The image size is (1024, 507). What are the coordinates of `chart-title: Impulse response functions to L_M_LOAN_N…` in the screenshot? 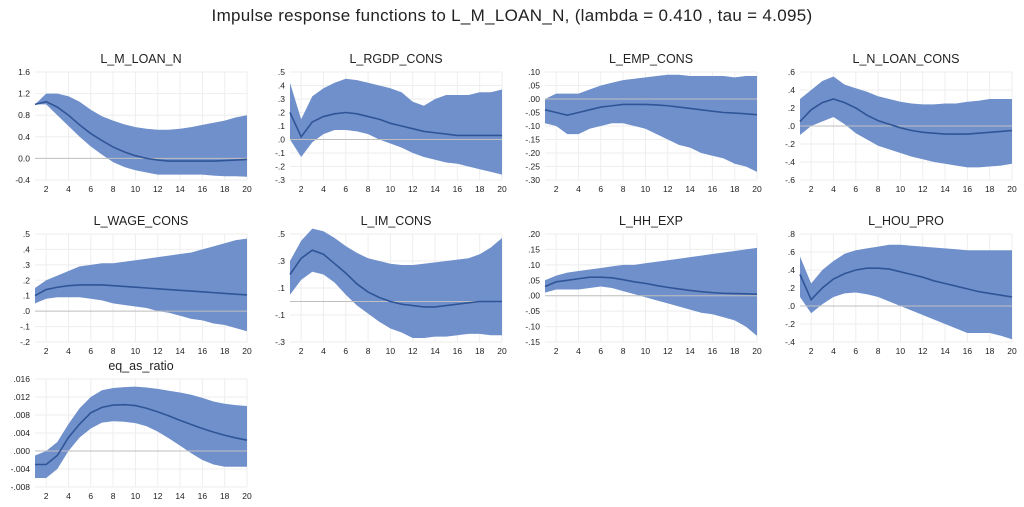 It's located at (512, 15).